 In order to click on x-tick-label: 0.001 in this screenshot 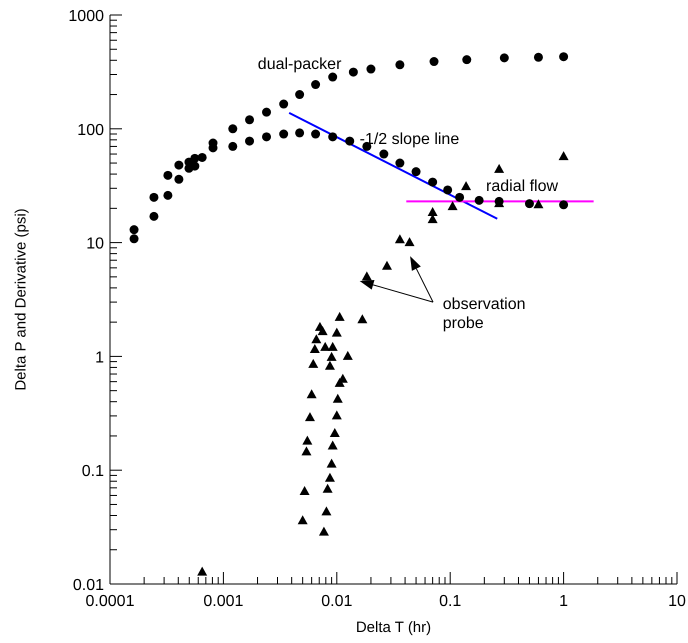, I will do `click(223, 601)`.